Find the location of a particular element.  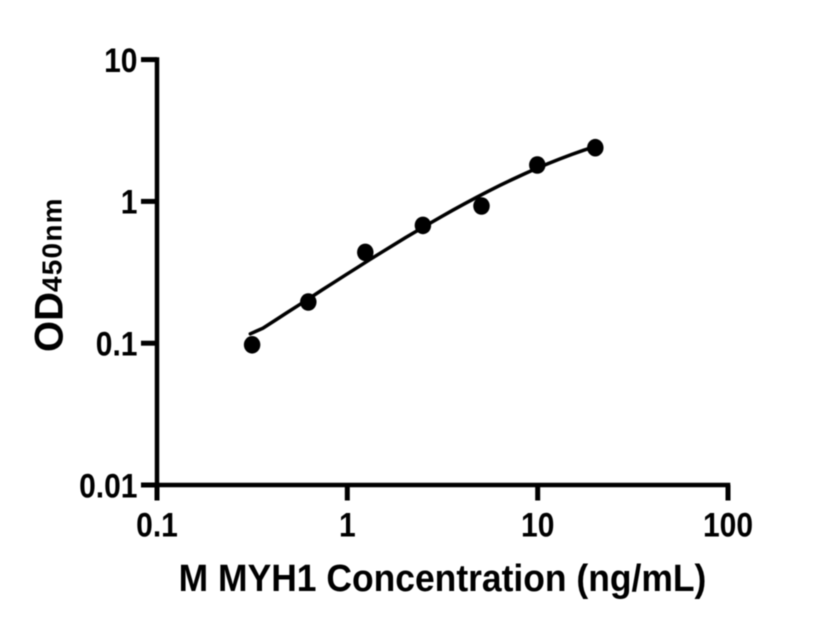

svg-text: 100 is located at coordinates (728, 525).